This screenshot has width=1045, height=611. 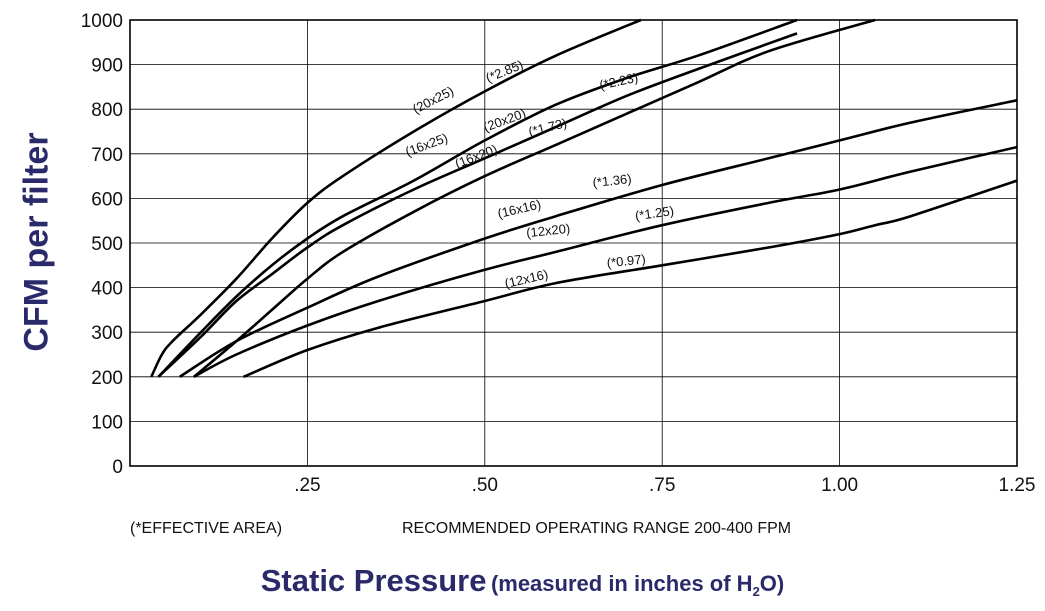 What do you see at coordinates (117, 467) in the screenshot?
I see `y-tick-label: 0` at bounding box center [117, 467].